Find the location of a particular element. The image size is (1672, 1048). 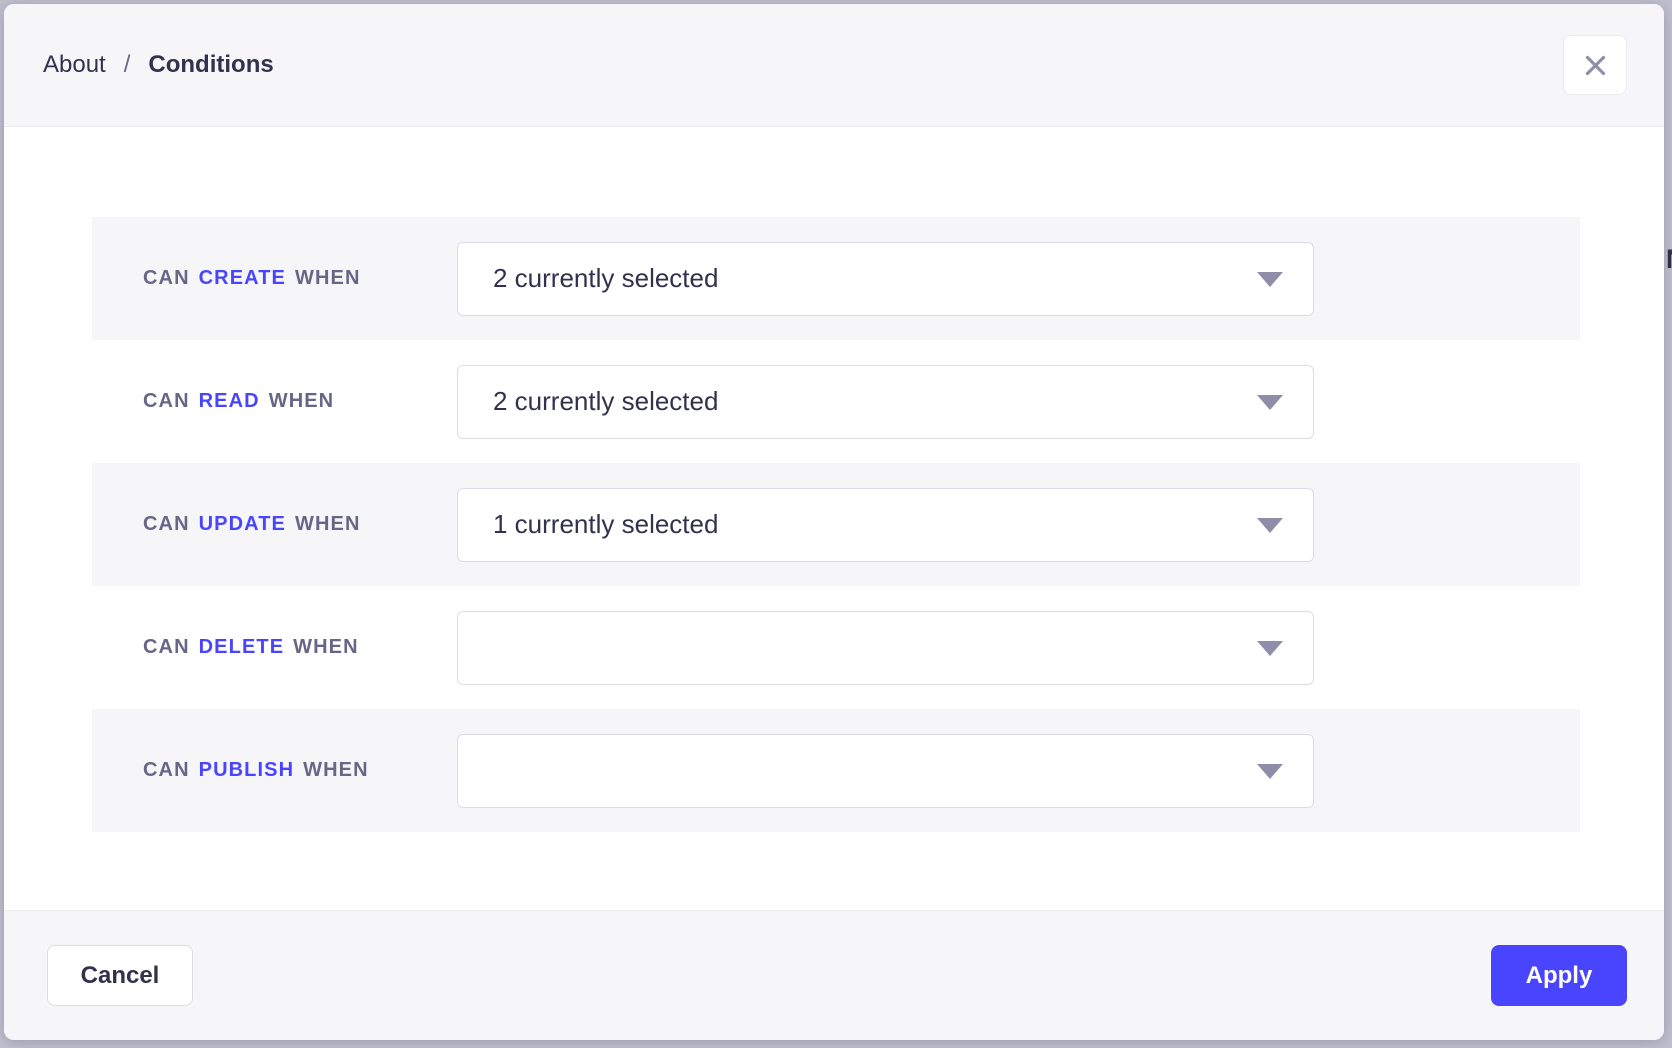

condition-row-read: CAN READ WHEN 2 currently selected is located at coordinates (836, 401).